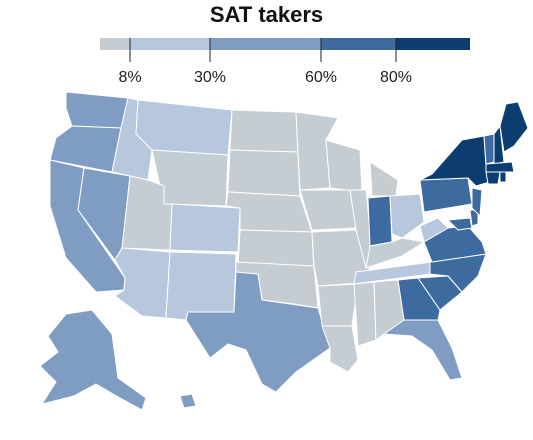  What do you see at coordinates (514, 127) in the screenshot?
I see `state-maine` at bounding box center [514, 127].